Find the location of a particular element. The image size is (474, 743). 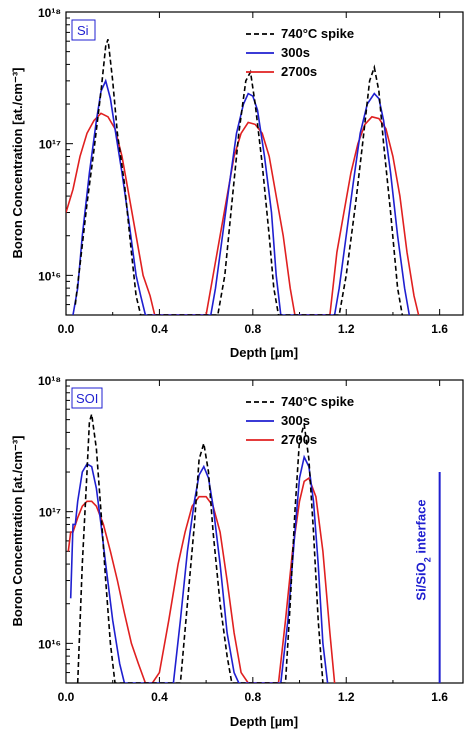

si-panel-tag: Si is located at coordinates (83, 30).